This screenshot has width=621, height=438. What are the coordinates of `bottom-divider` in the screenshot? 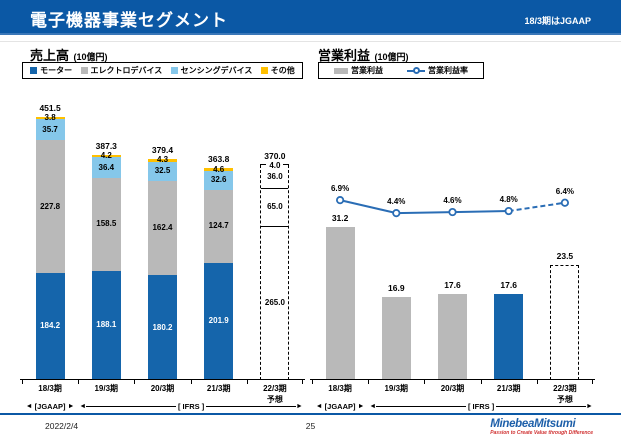 It's located at (310, 414).